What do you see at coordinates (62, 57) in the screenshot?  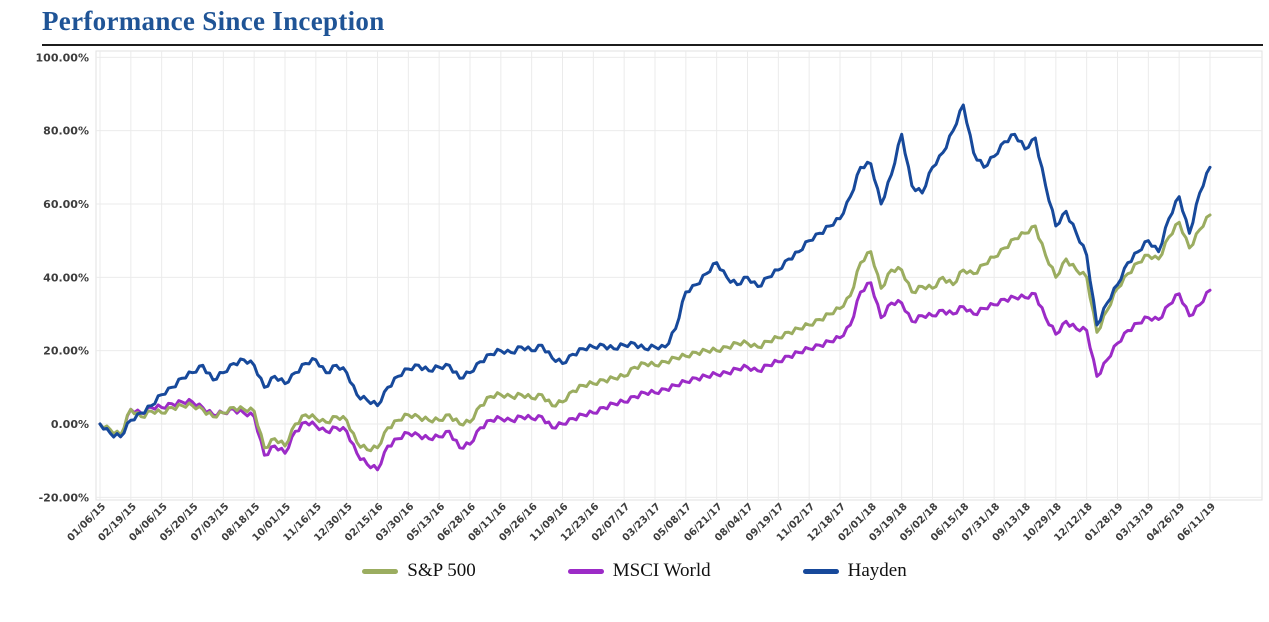 I see `y-axis-tick-label: 100.00%` at bounding box center [62, 57].